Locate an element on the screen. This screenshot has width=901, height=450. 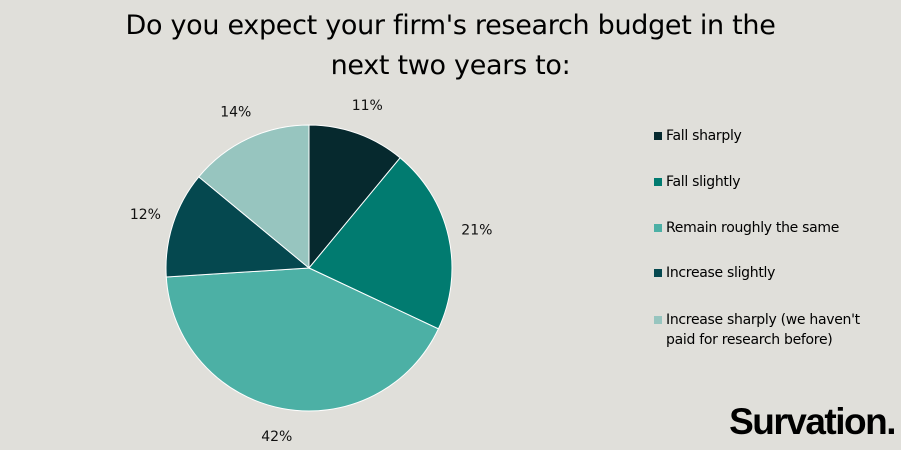
legend-label-remain-same: Remain roughly the same is located at coordinates (753, 228).